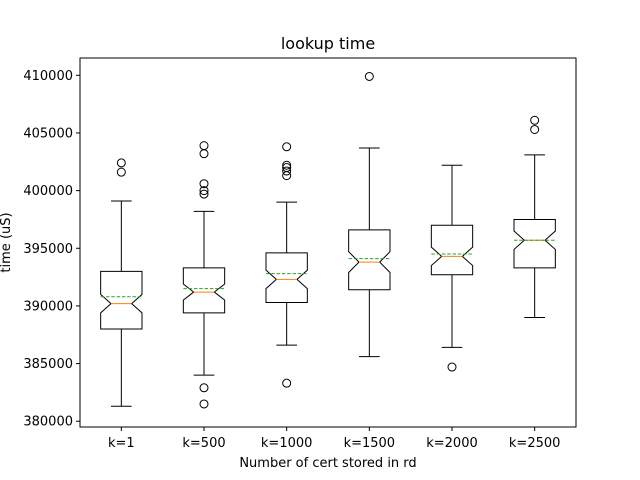 The width and height of the screenshot is (640, 480). I want to click on box-k=1, so click(121, 282).